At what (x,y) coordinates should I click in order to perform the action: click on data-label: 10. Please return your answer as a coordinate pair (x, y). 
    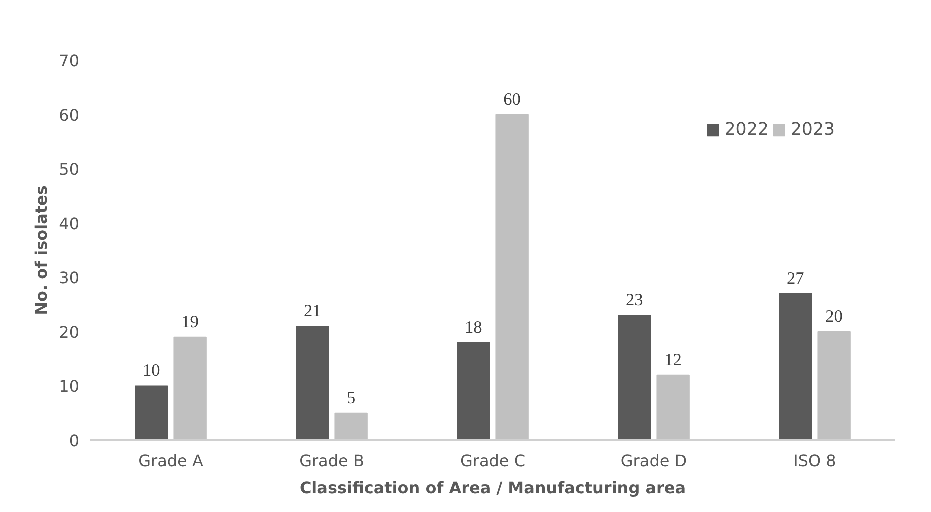
    Looking at the image, I should click on (151, 370).